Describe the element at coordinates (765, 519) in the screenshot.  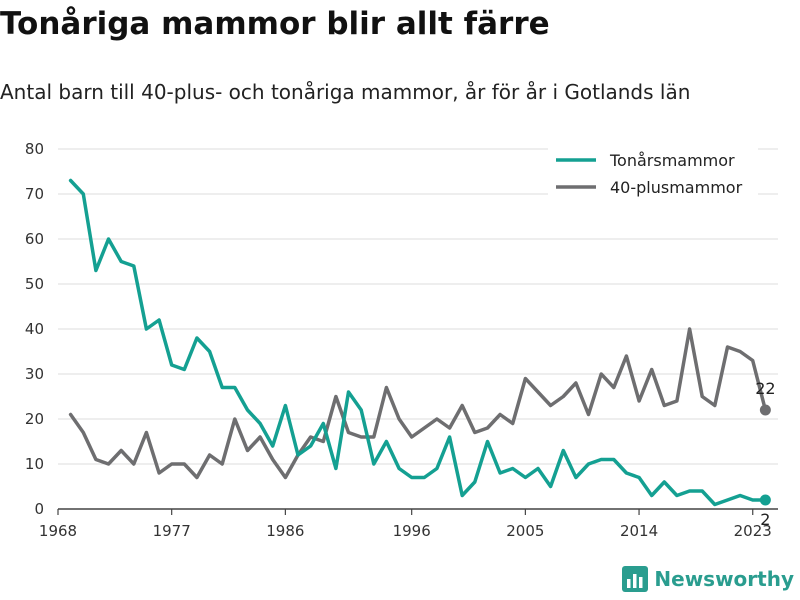
I see `end-label-teen: 2` at that location.